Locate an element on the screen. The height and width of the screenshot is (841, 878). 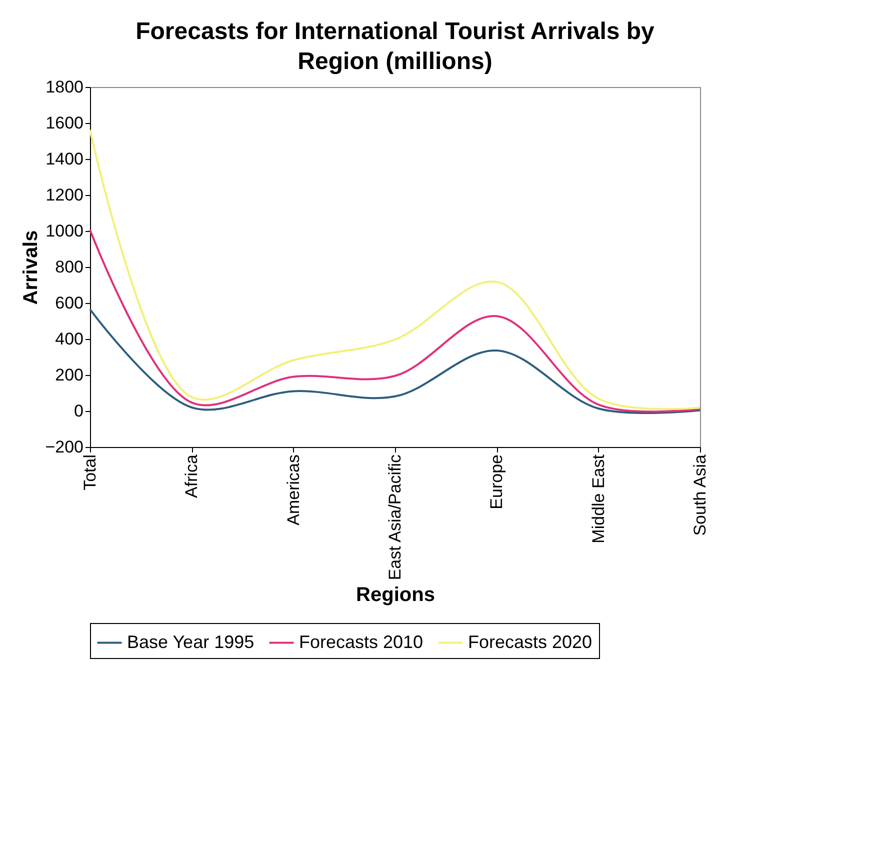
y-tick-label: 0 is located at coordinates (79, 411).